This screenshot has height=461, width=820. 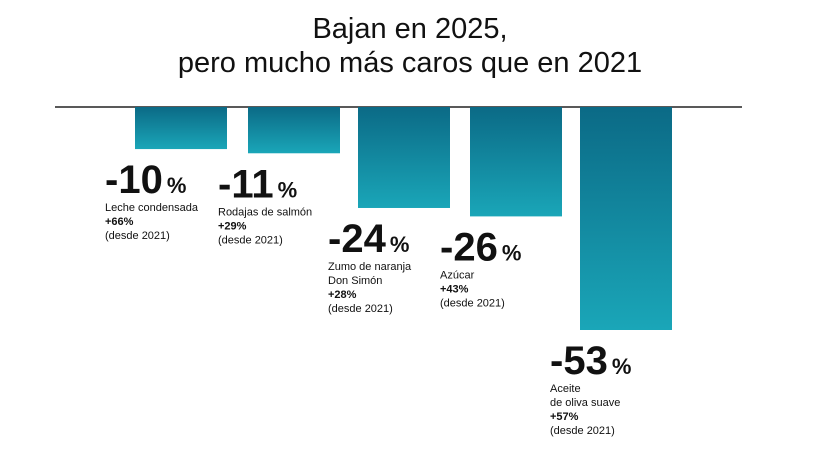 What do you see at coordinates (564, 417) in the screenshot?
I see `increase-label: +57%` at bounding box center [564, 417].